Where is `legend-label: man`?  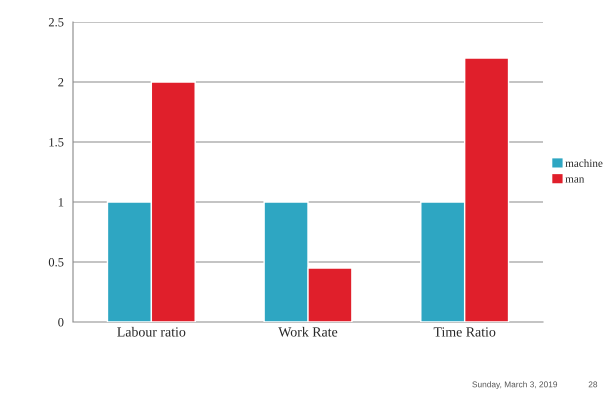
legend-label: man is located at coordinates (574, 180).